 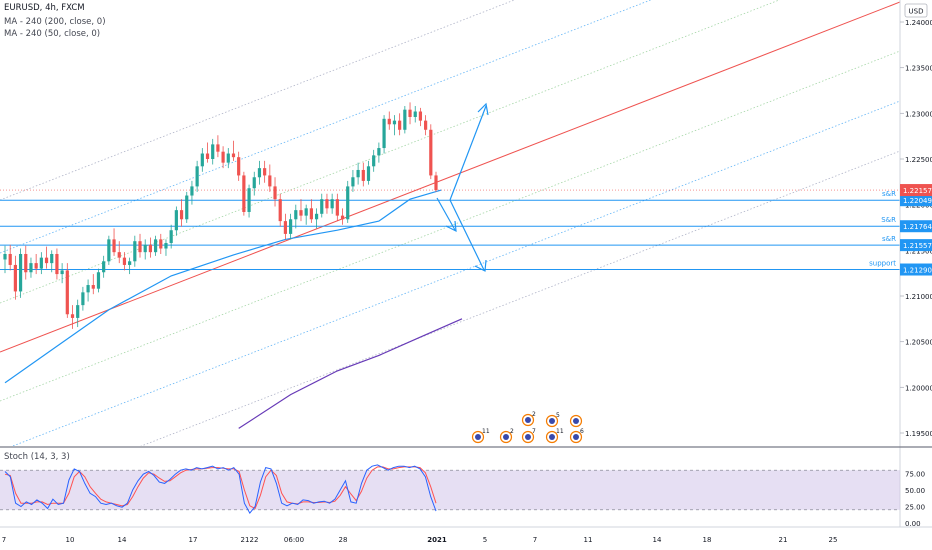 I want to click on last-price-badge, so click(x=916, y=190).